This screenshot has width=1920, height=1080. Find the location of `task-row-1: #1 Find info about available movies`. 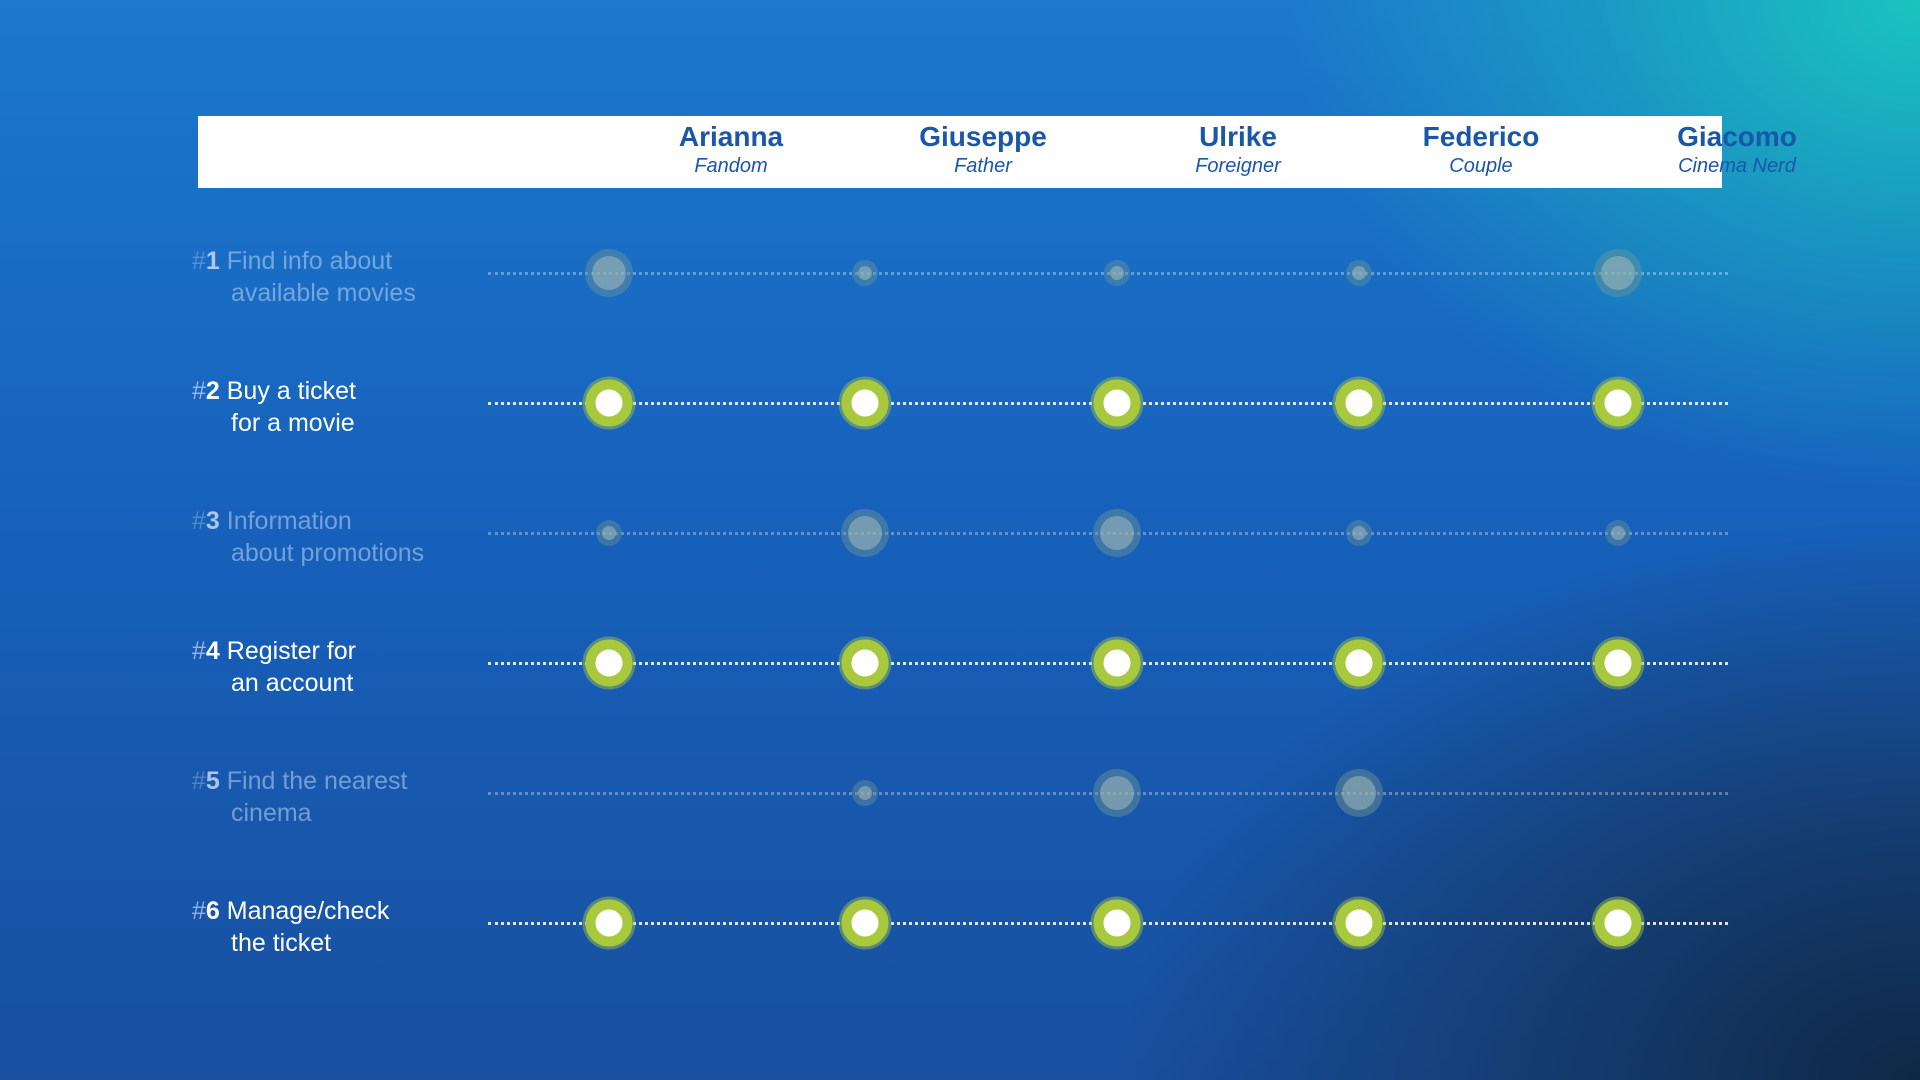

task-row-1: #1 Find info about available movies is located at coordinates (960, 277).